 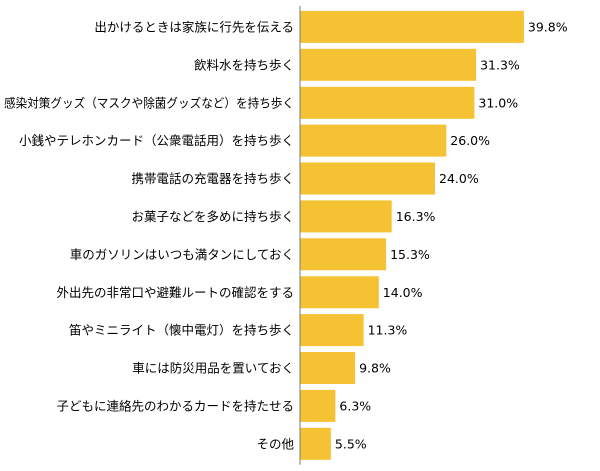 What do you see at coordinates (548, 26) in the screenshot?
I see `value-label-0: 39.8%` at bounding box center [548, 26].